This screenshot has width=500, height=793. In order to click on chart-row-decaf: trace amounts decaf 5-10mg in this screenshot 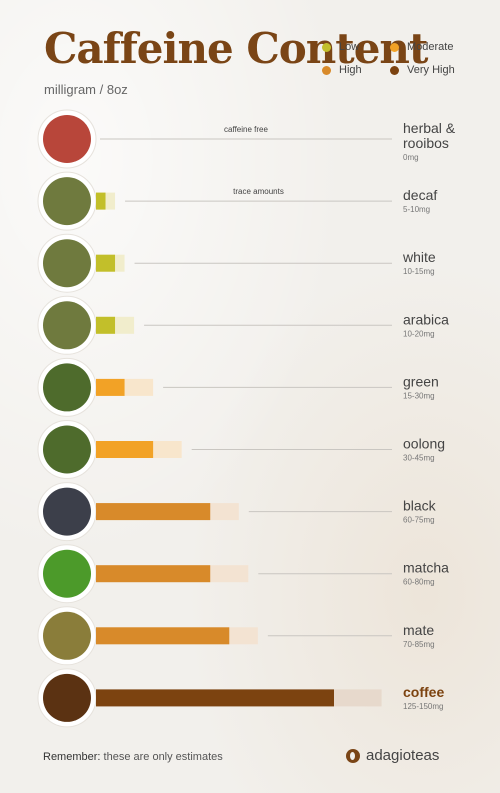, I will do `click(237, 201)`.